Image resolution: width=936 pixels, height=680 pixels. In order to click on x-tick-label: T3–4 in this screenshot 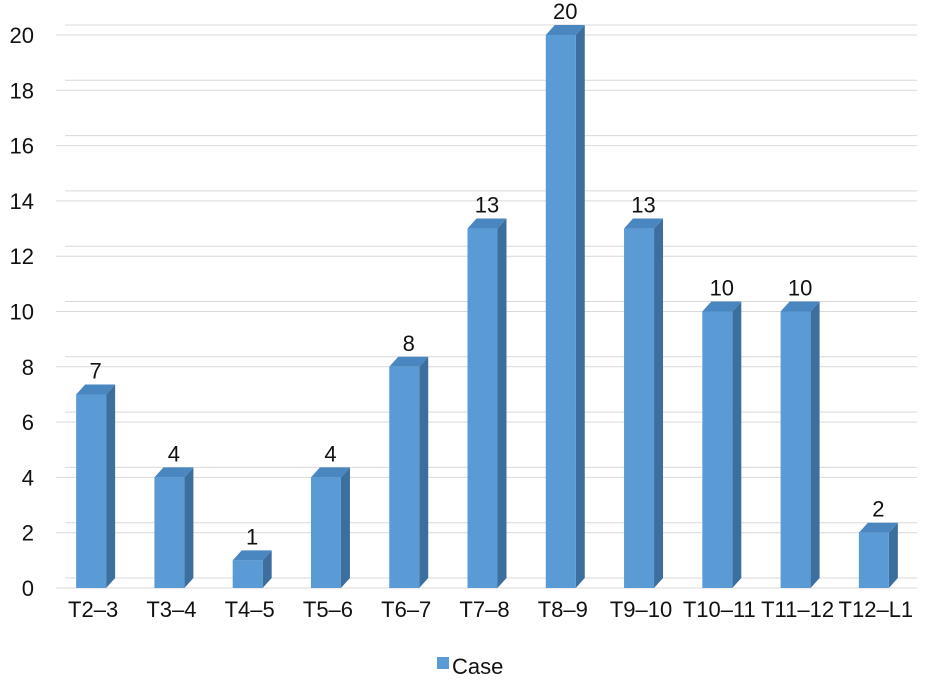, I will do `click(171, 609)`.